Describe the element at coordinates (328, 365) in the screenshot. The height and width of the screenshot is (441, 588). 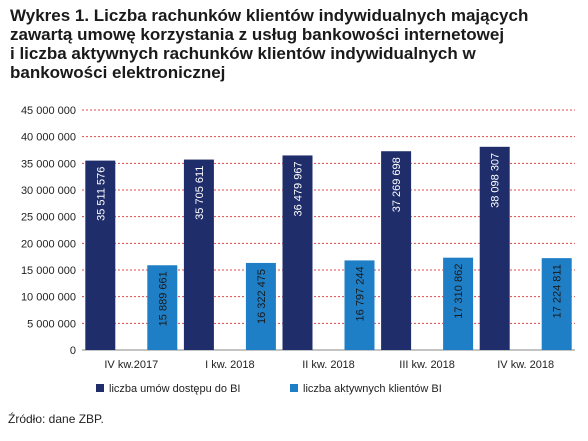
I see `x-tick-label: II kw. 2018` at that location.